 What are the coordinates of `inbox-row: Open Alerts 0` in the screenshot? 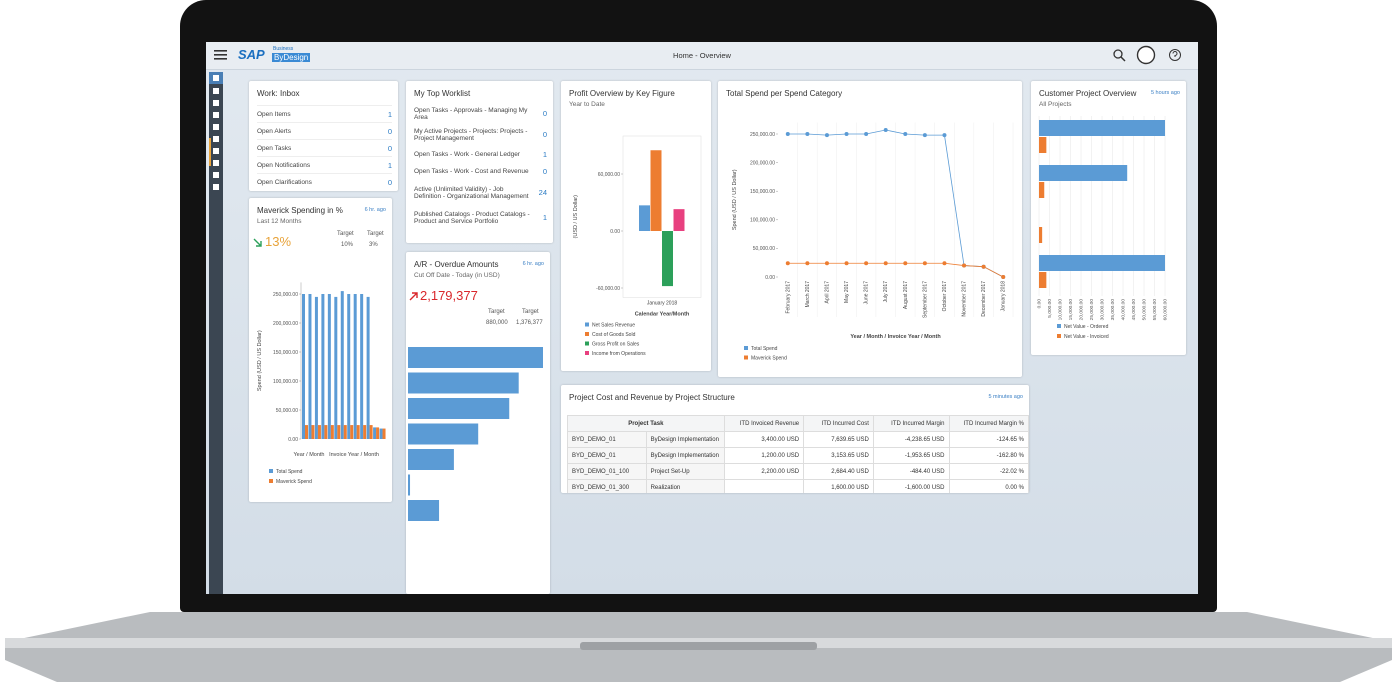 It's located at (324, 131).